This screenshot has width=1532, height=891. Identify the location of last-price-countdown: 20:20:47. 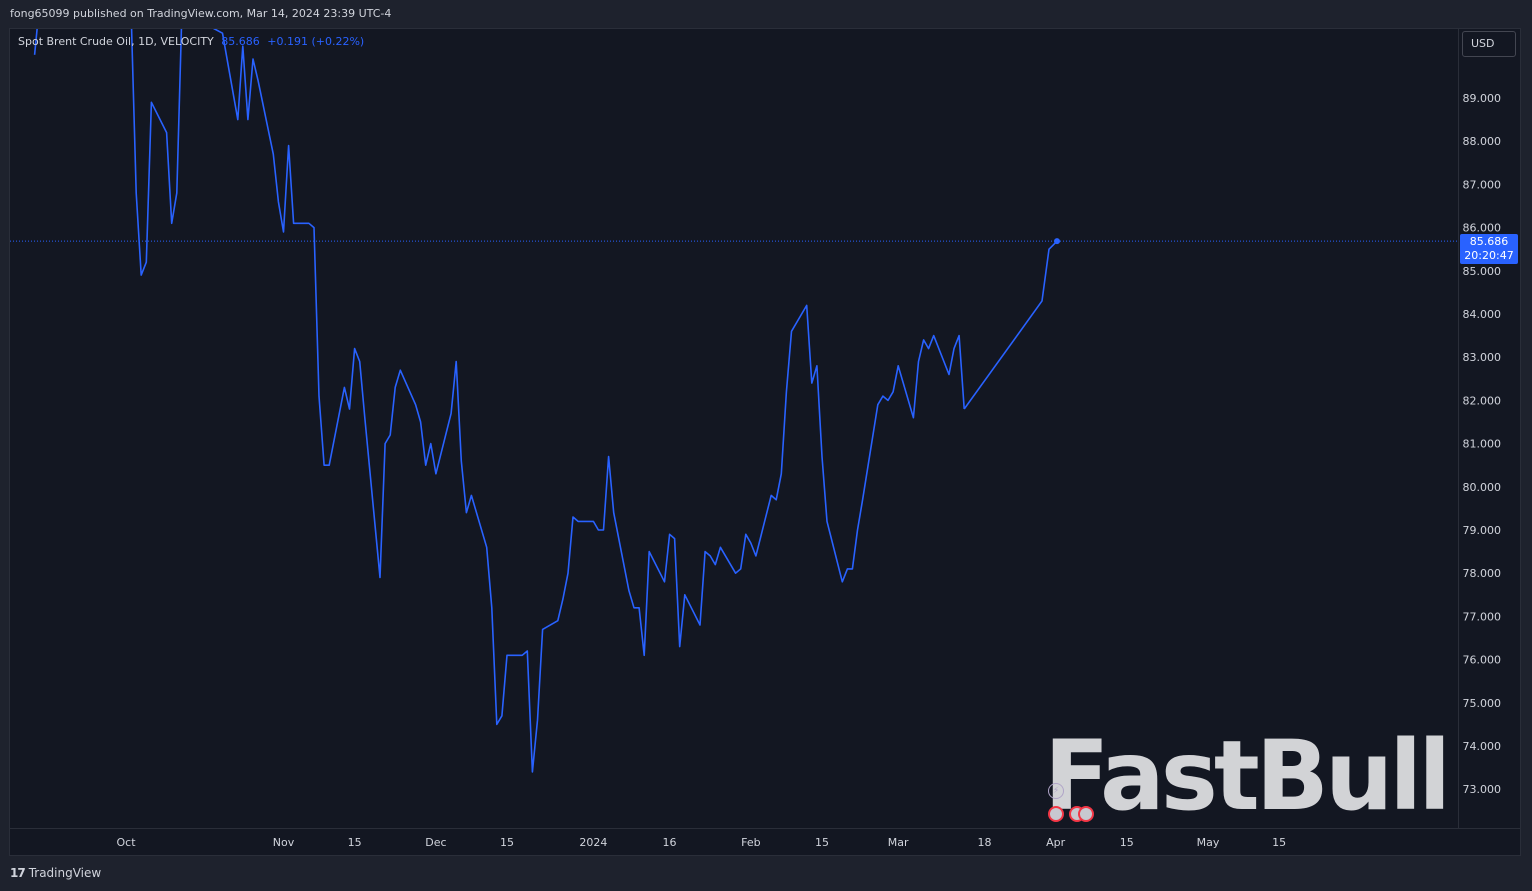
(1489, 255).